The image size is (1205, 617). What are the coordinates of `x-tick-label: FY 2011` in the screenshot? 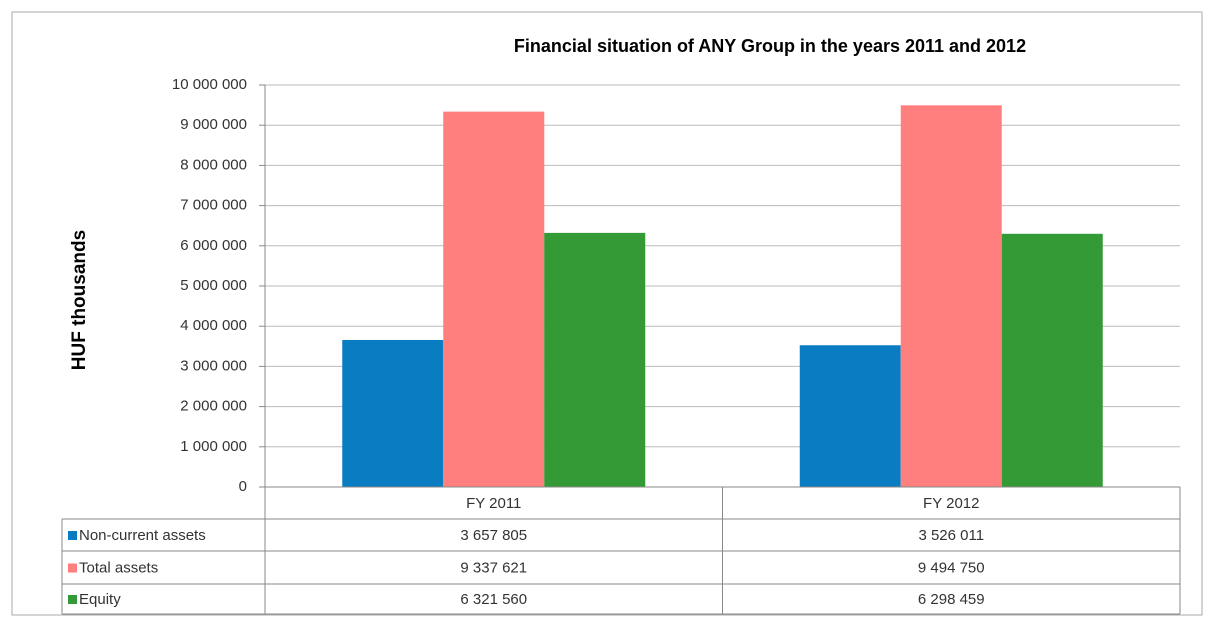 It's located at (493, 503).